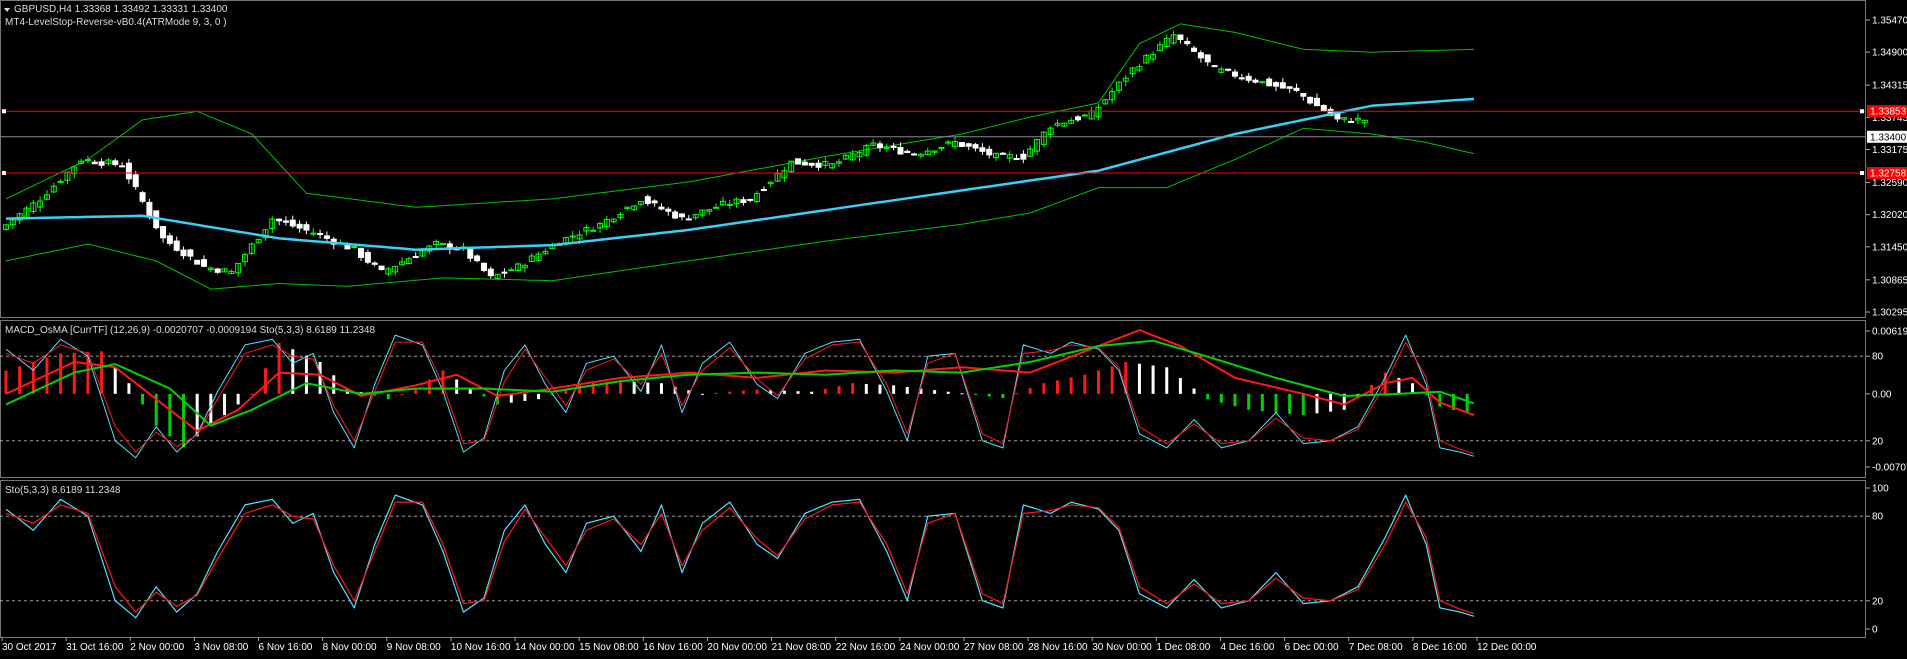  What do you see at coordinates (740, 383) in the screenshot?
I see `macd-signal-line` at bounding box center [740, 383].